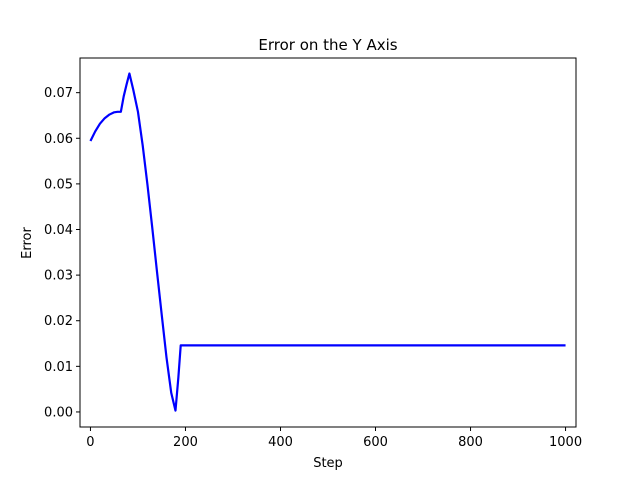  I want to click on chart-title: Error on the Y Axis, so click(327, 45).